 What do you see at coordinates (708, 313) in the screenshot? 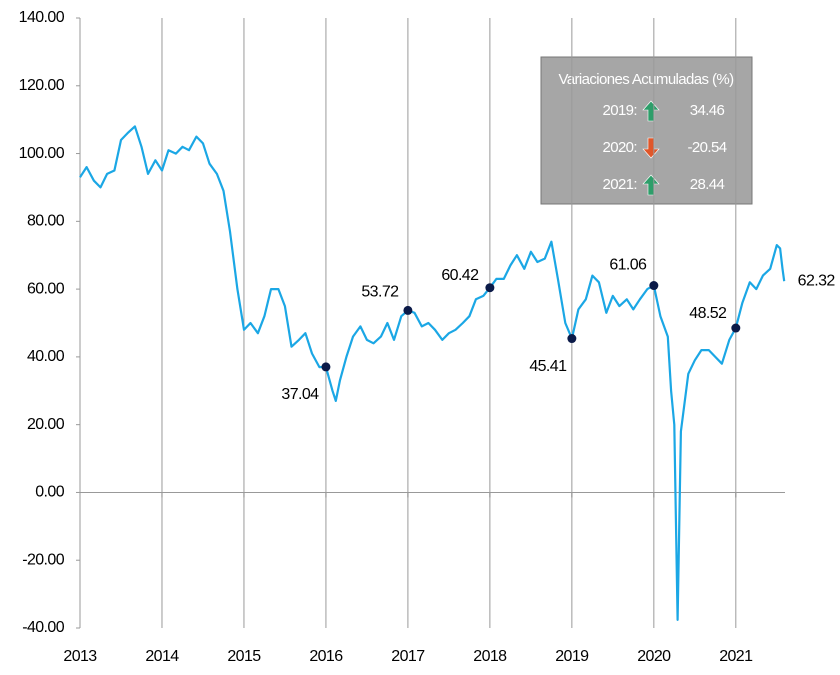
I see `data-label: 48.52` at bounding box center [708, 313].